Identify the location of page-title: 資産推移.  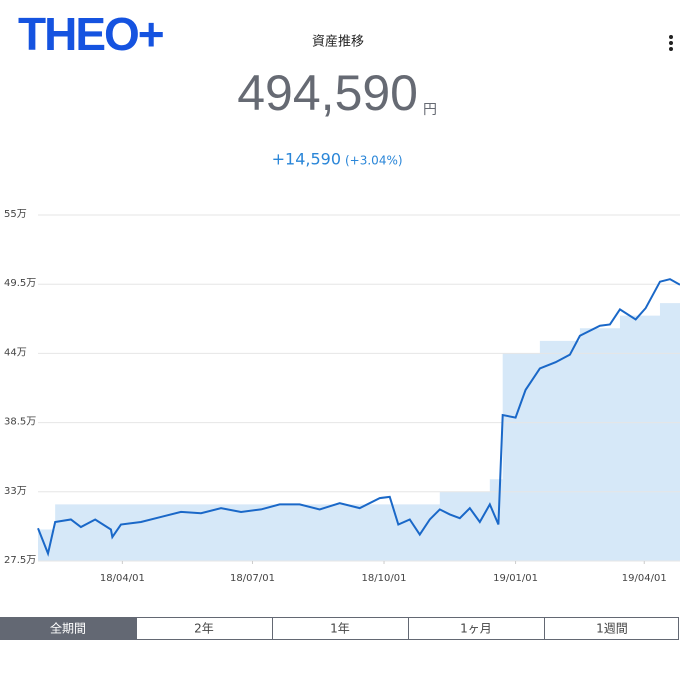
(338, 42).